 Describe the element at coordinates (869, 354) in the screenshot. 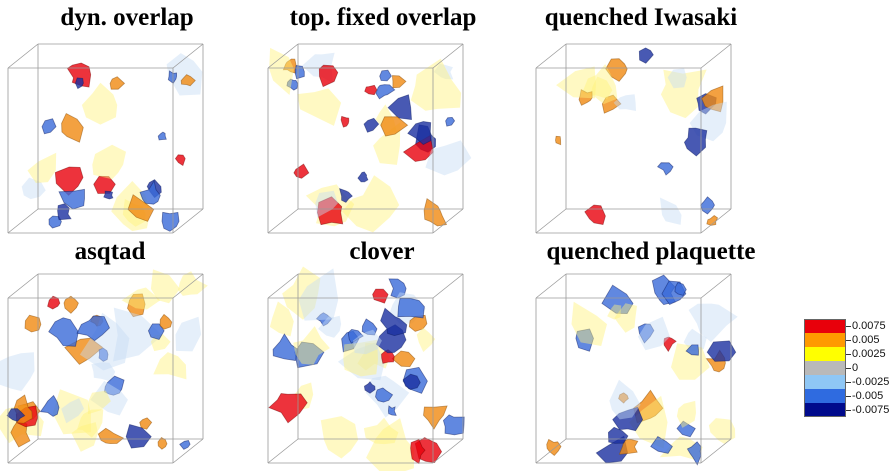

I see `legend-label: 0.0025` at that location.